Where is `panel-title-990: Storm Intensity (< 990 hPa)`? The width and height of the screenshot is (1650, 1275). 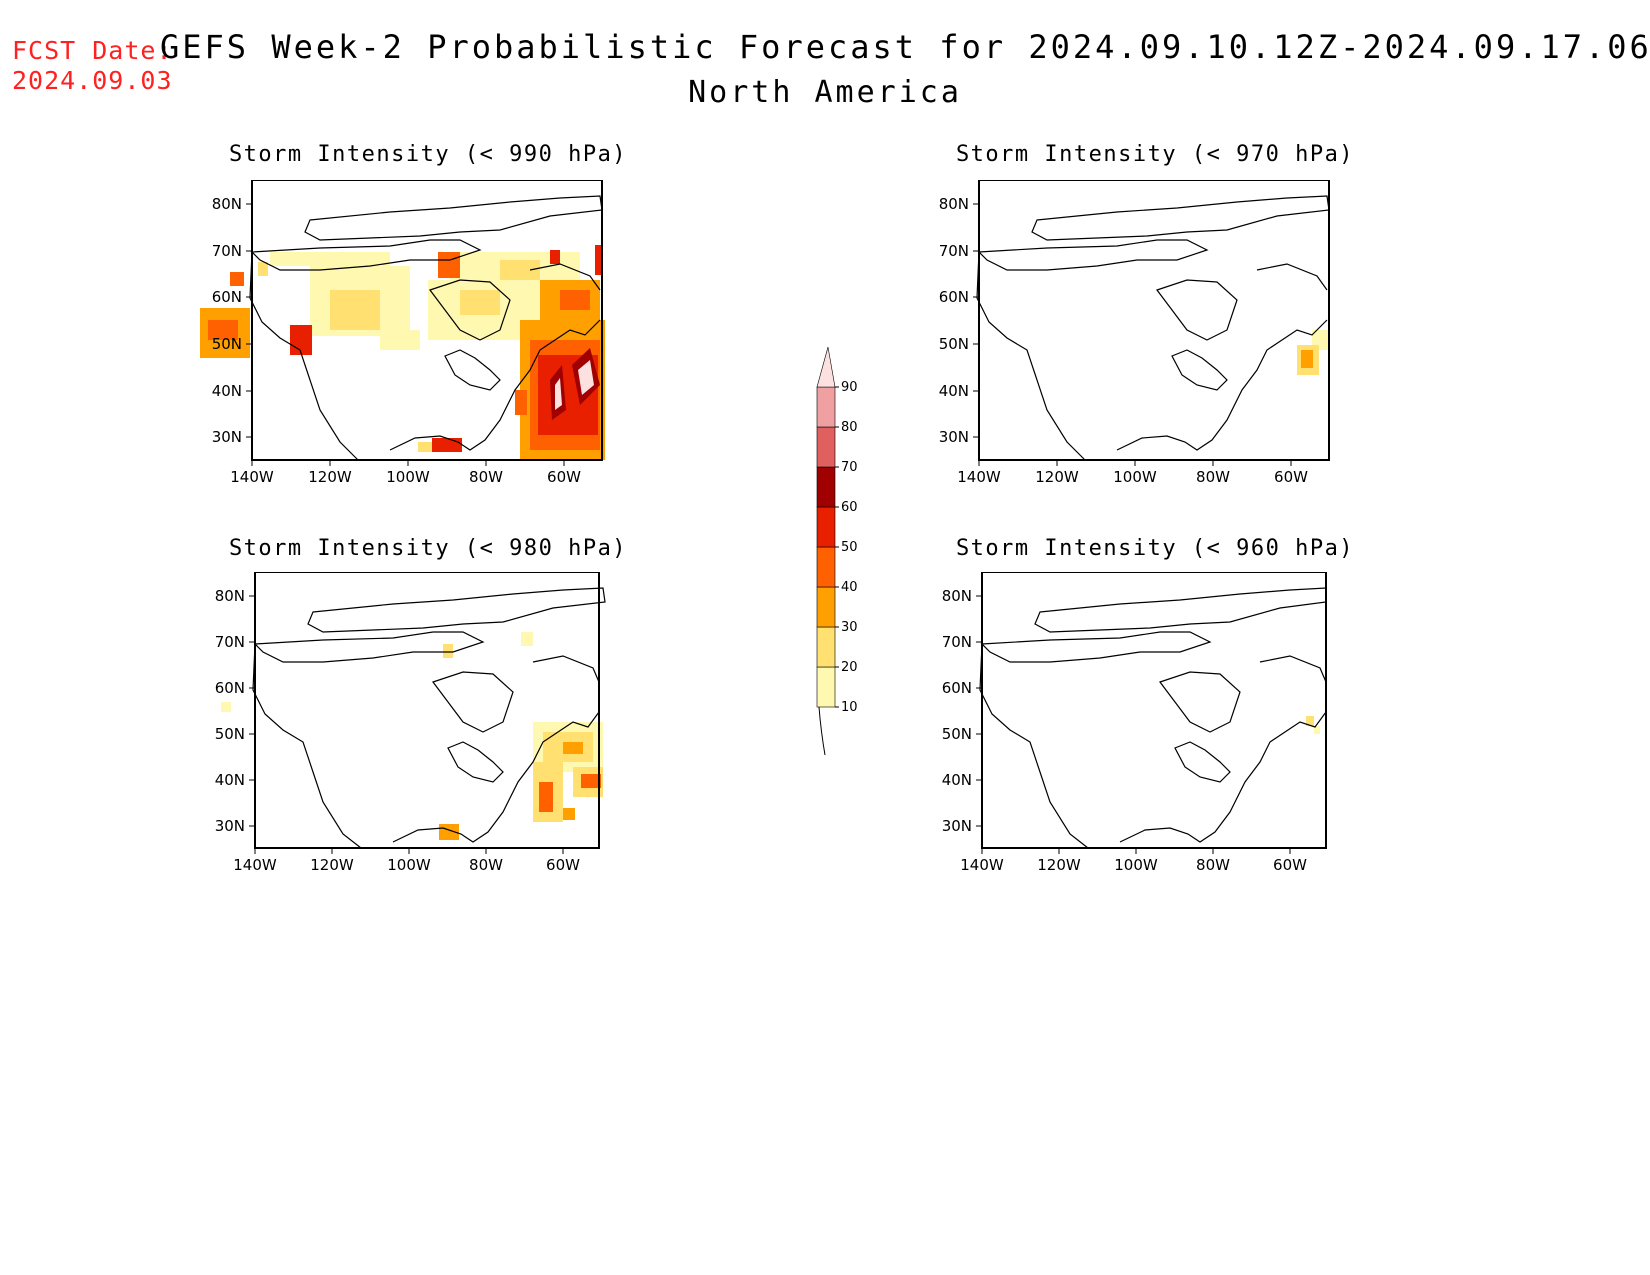
panel-title-990: Storm Intensity (< 990 hPa) is located at coordinates (428, 154).